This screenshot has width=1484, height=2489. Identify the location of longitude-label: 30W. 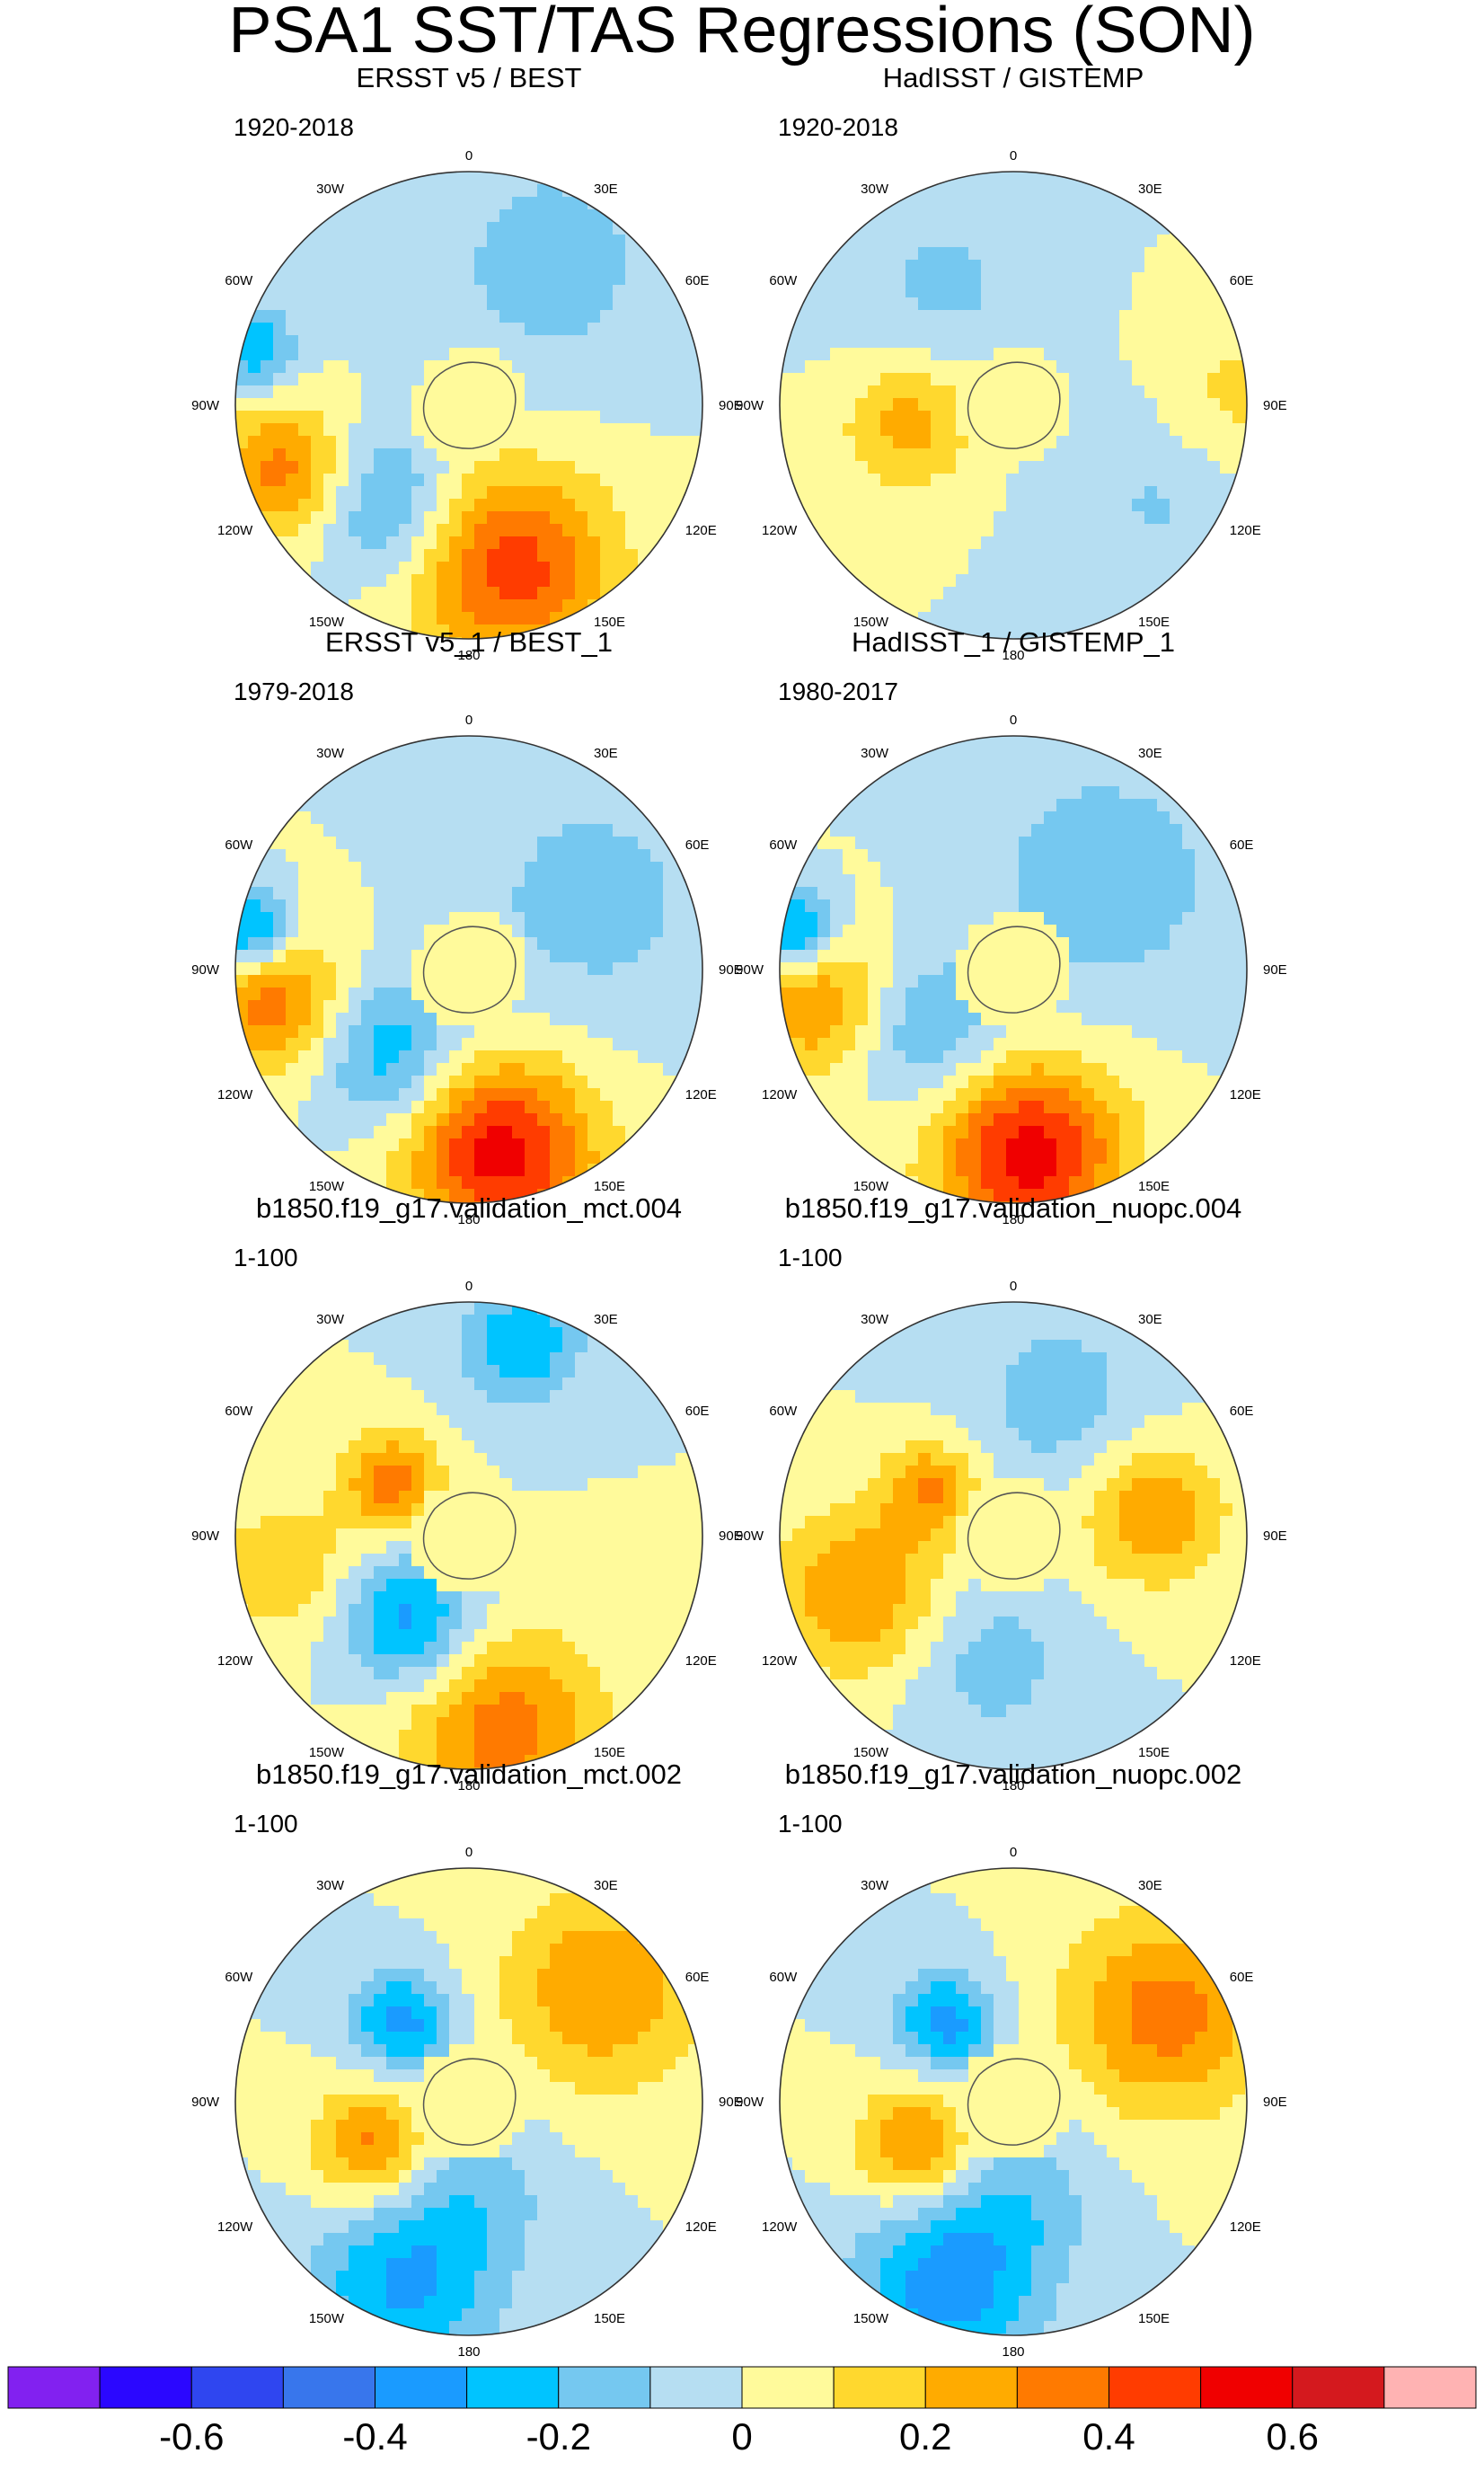
(330, 189).